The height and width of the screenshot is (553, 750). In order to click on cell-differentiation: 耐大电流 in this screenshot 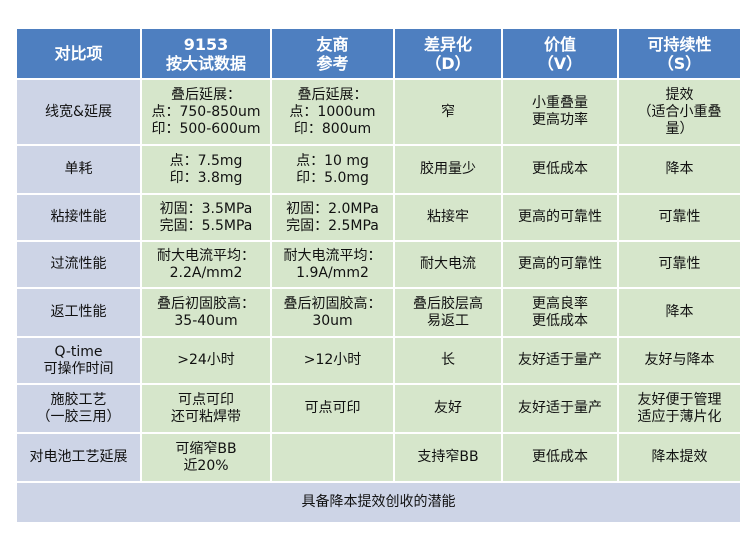, I will do `click(448, 264)`.